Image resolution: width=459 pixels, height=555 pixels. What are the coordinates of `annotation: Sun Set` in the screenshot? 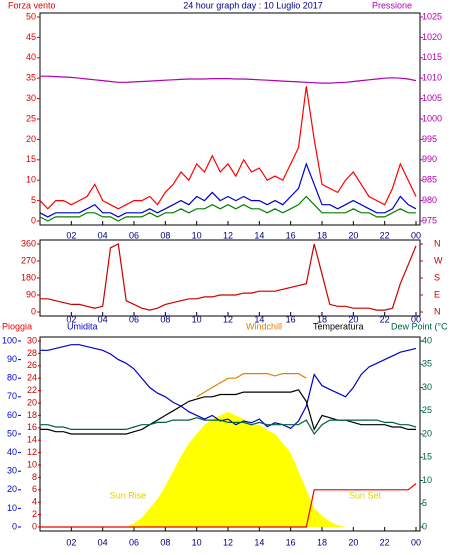 It's located at (365, 495).